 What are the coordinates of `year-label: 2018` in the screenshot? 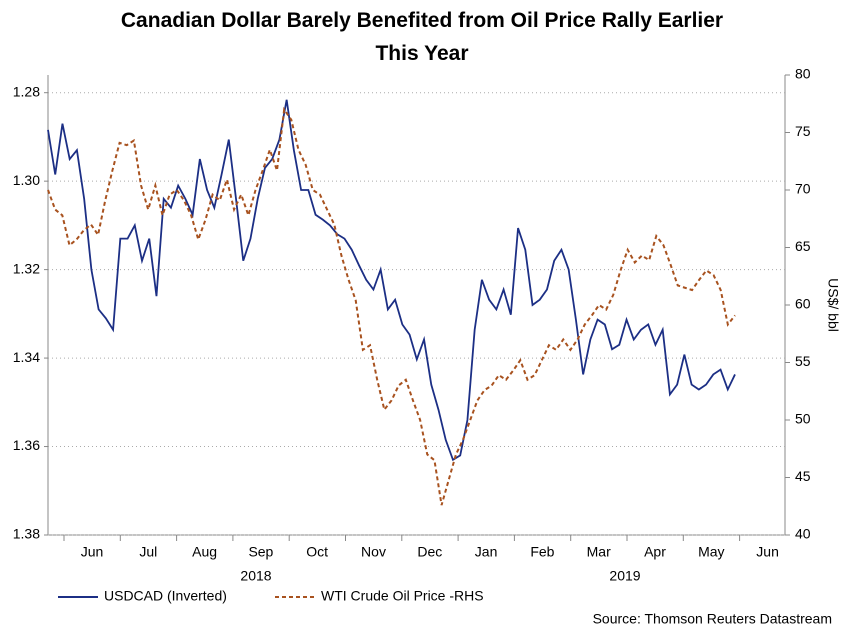 It's located at (255, 576).